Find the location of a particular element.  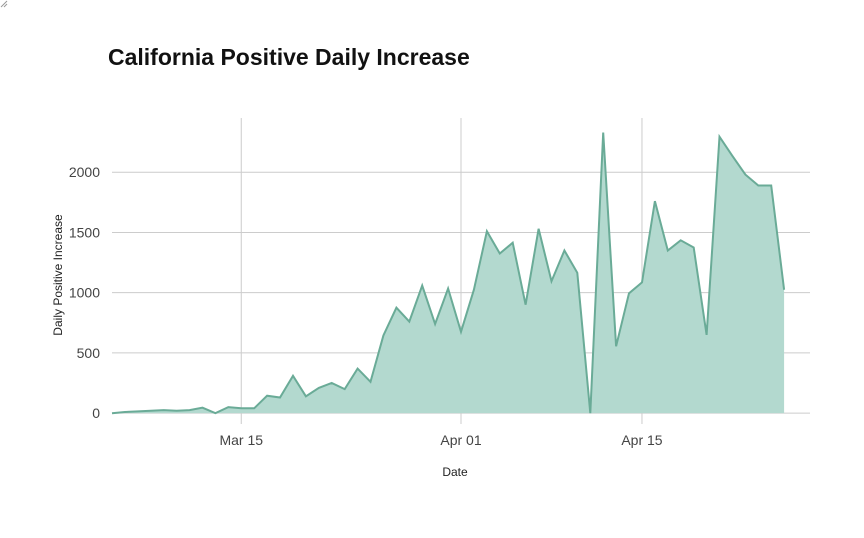

y-axis-label: Daily Positive Increase is located at coordinates (58, 275).